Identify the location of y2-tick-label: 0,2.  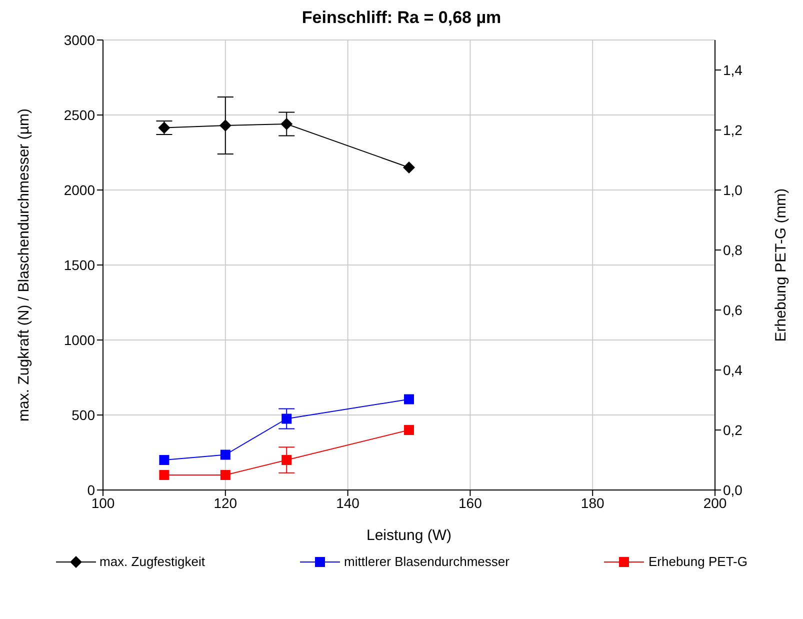
(733, 430).